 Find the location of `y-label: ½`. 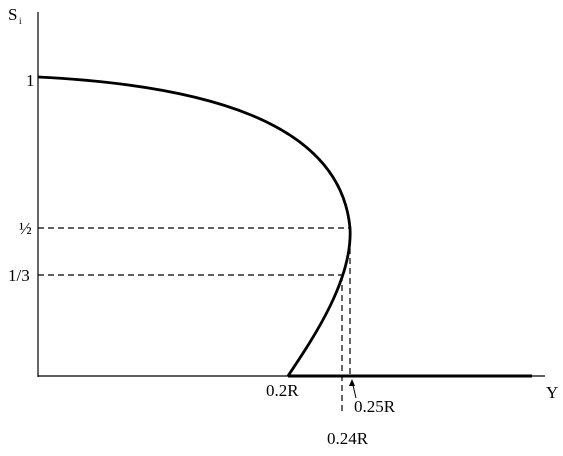

y-label: ½ is located at coordinates (25, 228).